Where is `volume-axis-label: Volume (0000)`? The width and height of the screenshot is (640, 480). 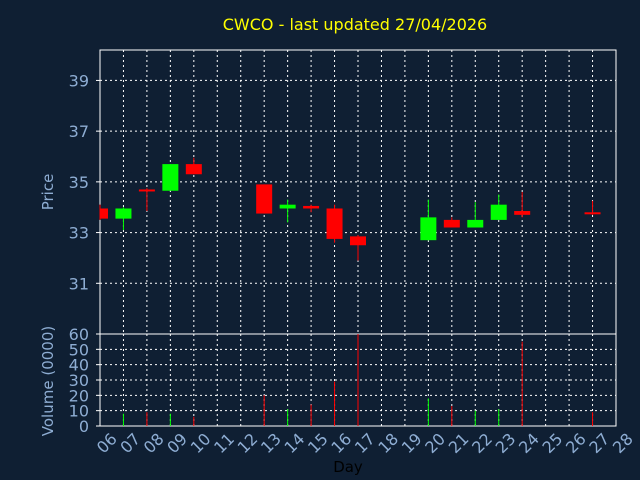 volume-axis-label: Volume (0000) is located at coordinates (48, 381).